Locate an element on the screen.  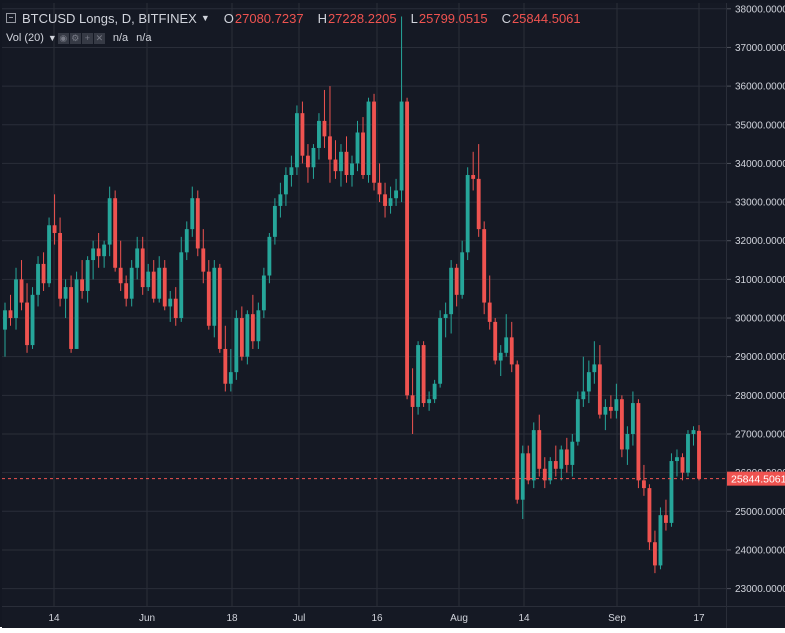
close-icon: ✕ is located at coordinates (99, 38).